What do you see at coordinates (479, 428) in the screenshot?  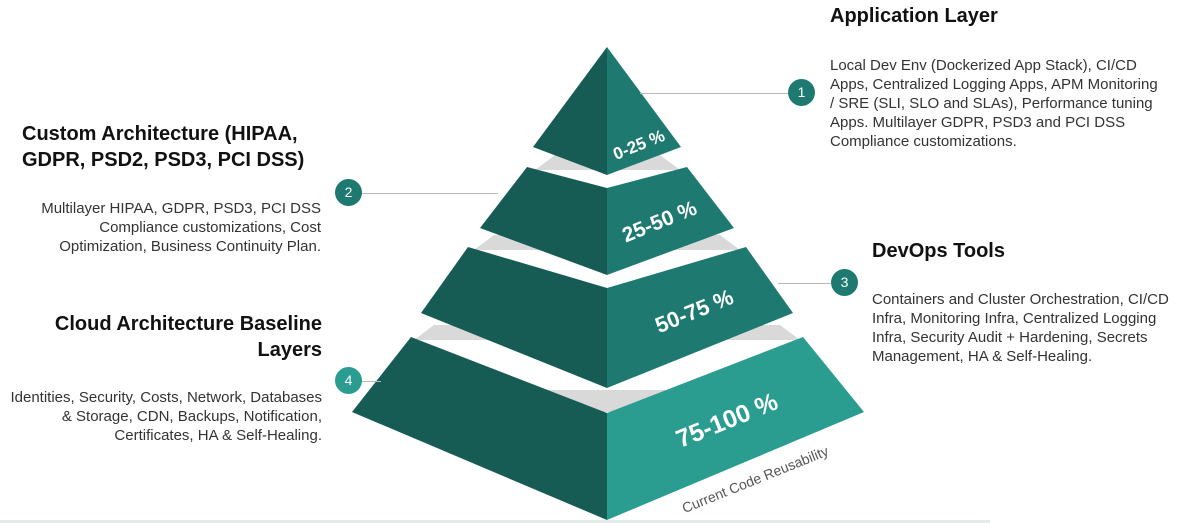 I see `pyramid-tier-4-left` at bounding box center [479, 428].